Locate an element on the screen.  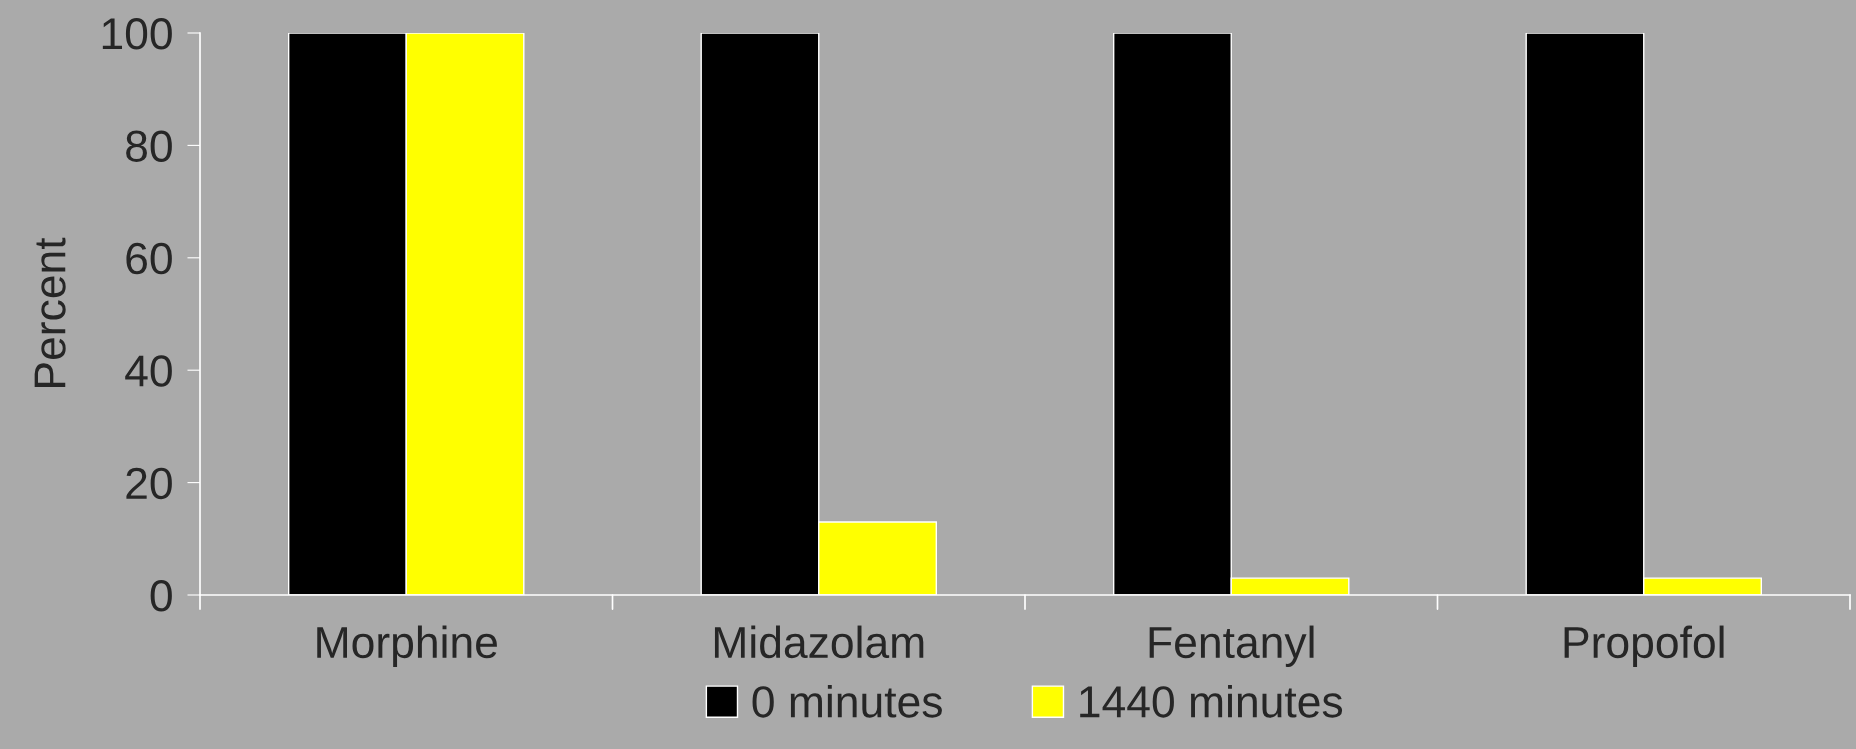
x-tick-label: Midazolam is located at coordinates (819, 642).